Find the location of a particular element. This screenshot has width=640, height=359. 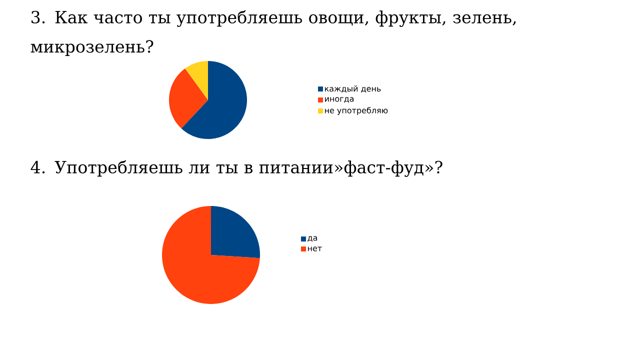

legend-label: иногда is located at coordinates (339, 100).